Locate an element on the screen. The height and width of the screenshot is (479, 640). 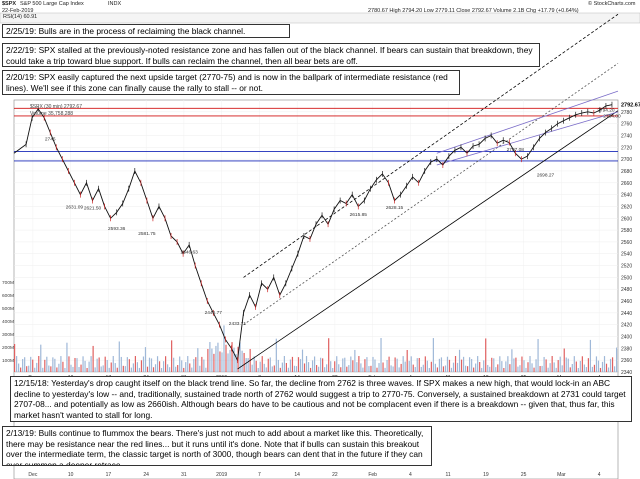
y-tick-label: 2700 is located at coordinates (626, 160).